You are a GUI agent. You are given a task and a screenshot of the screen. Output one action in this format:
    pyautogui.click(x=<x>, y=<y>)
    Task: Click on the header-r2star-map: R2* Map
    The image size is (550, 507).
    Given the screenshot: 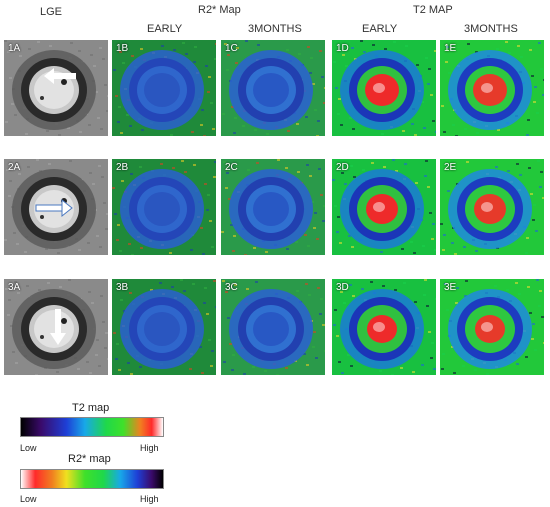 What is the action you would take?
    pyautogui.click(x=219, y=10)
    